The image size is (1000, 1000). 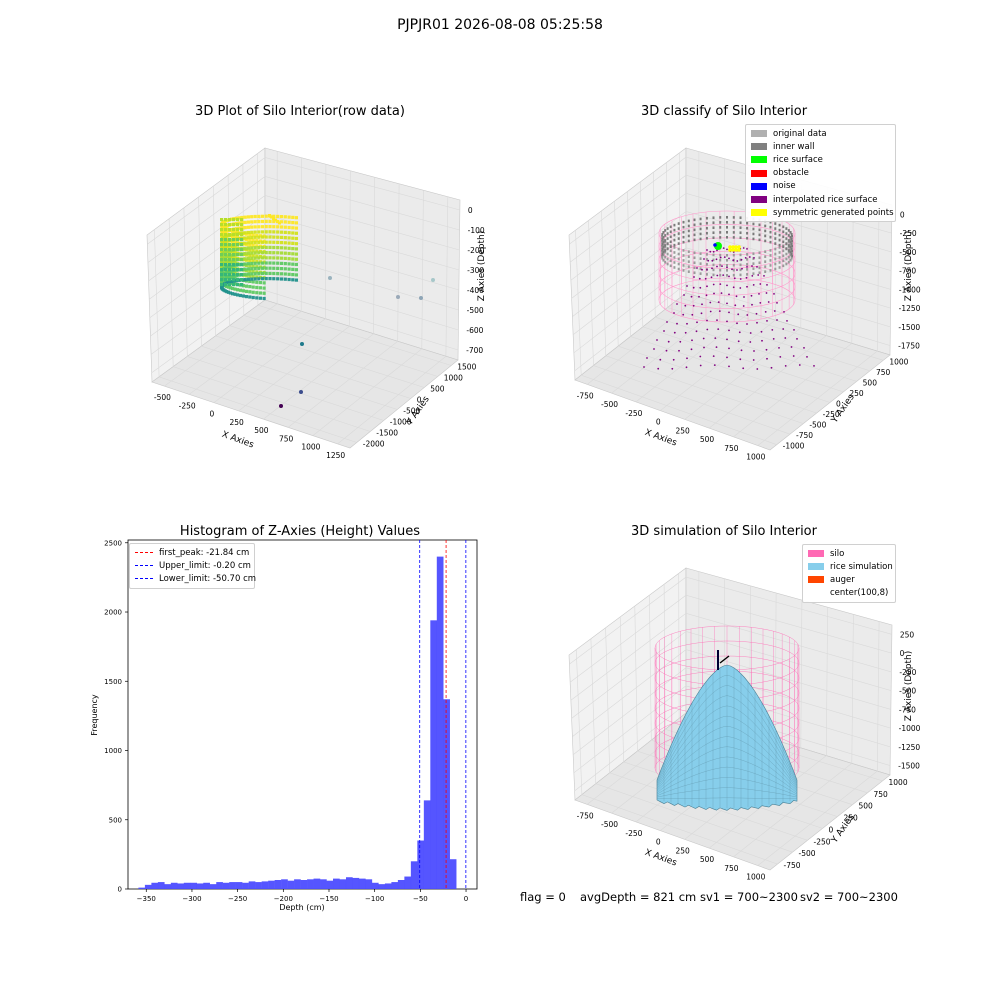 I want to click on plot4-xlabel: X Axies, so click(x=660, y=858).